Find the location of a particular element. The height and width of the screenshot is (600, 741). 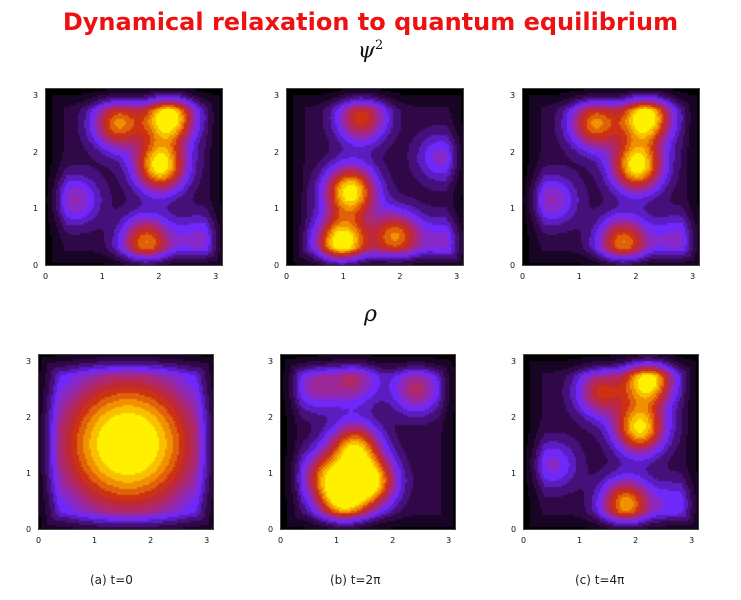

caption-a: (a) t=0 is located at coordinates (111, 580).